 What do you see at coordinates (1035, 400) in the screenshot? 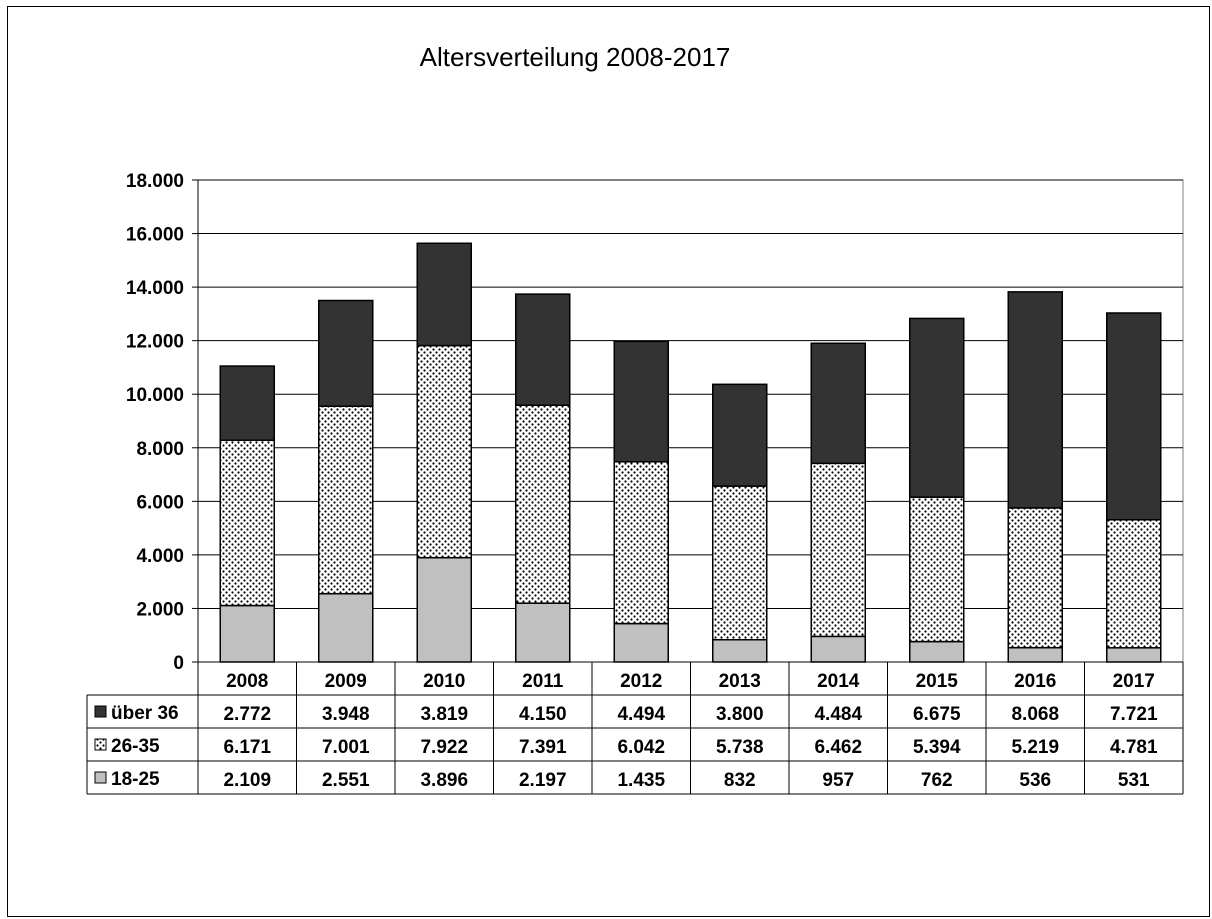
I see `bar-über-36-2016` at bounding box center [1035, 400].